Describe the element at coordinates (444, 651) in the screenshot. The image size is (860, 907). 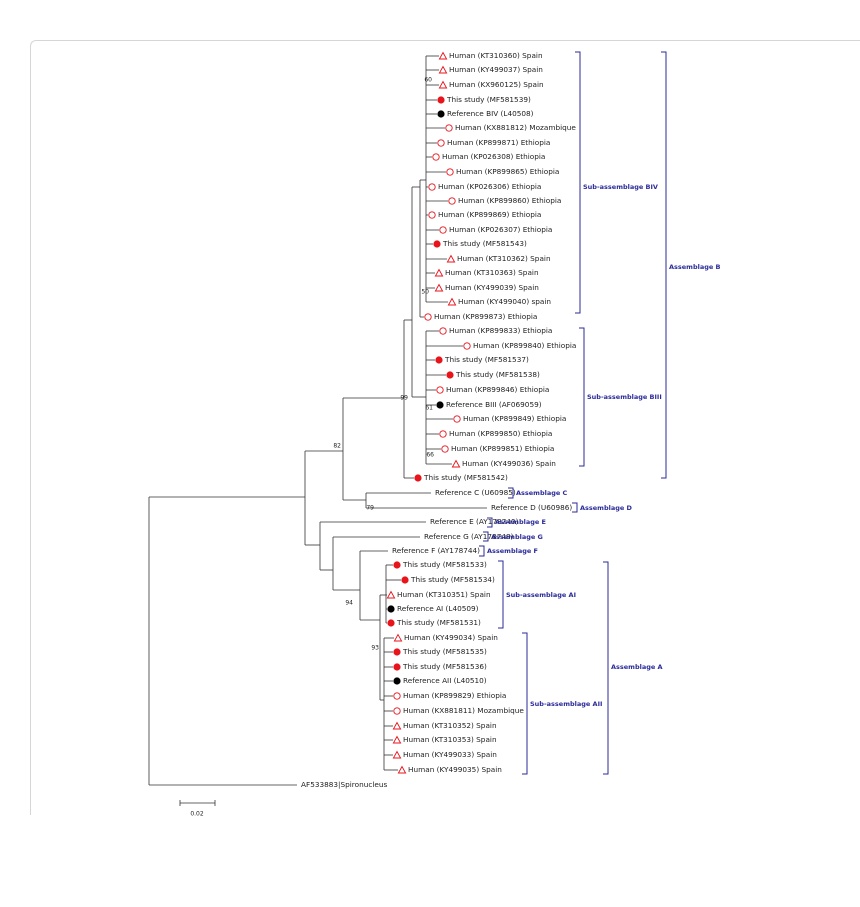
I see `leaf-label: This study (MF581535)` at that location.